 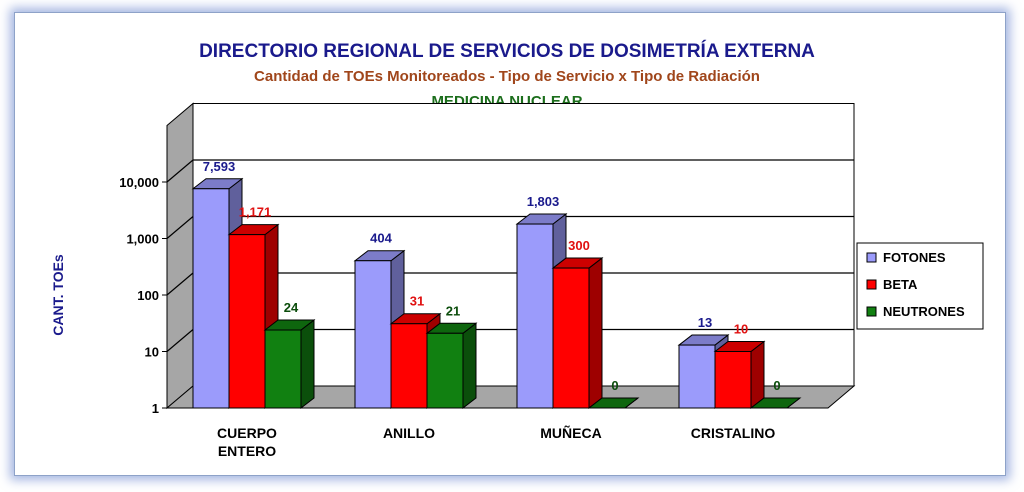 What do you see at coordinates (741, 329) in the screenshot?
I see `data-label: 10` at bounding box center [741, 329].